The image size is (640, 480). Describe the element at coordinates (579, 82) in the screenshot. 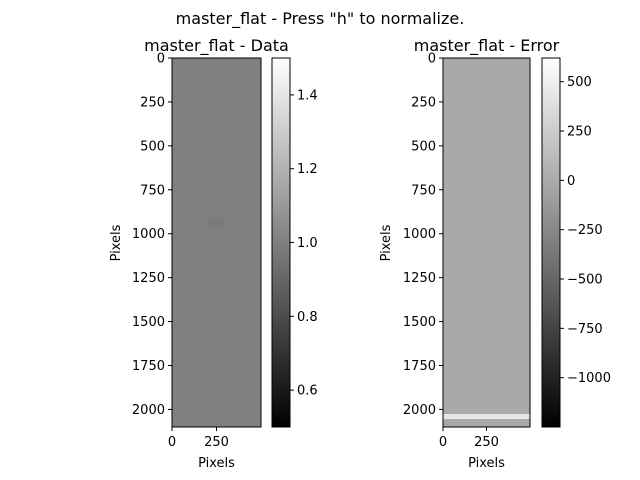

I see `error-cbar-tick-label: 500` at that location.